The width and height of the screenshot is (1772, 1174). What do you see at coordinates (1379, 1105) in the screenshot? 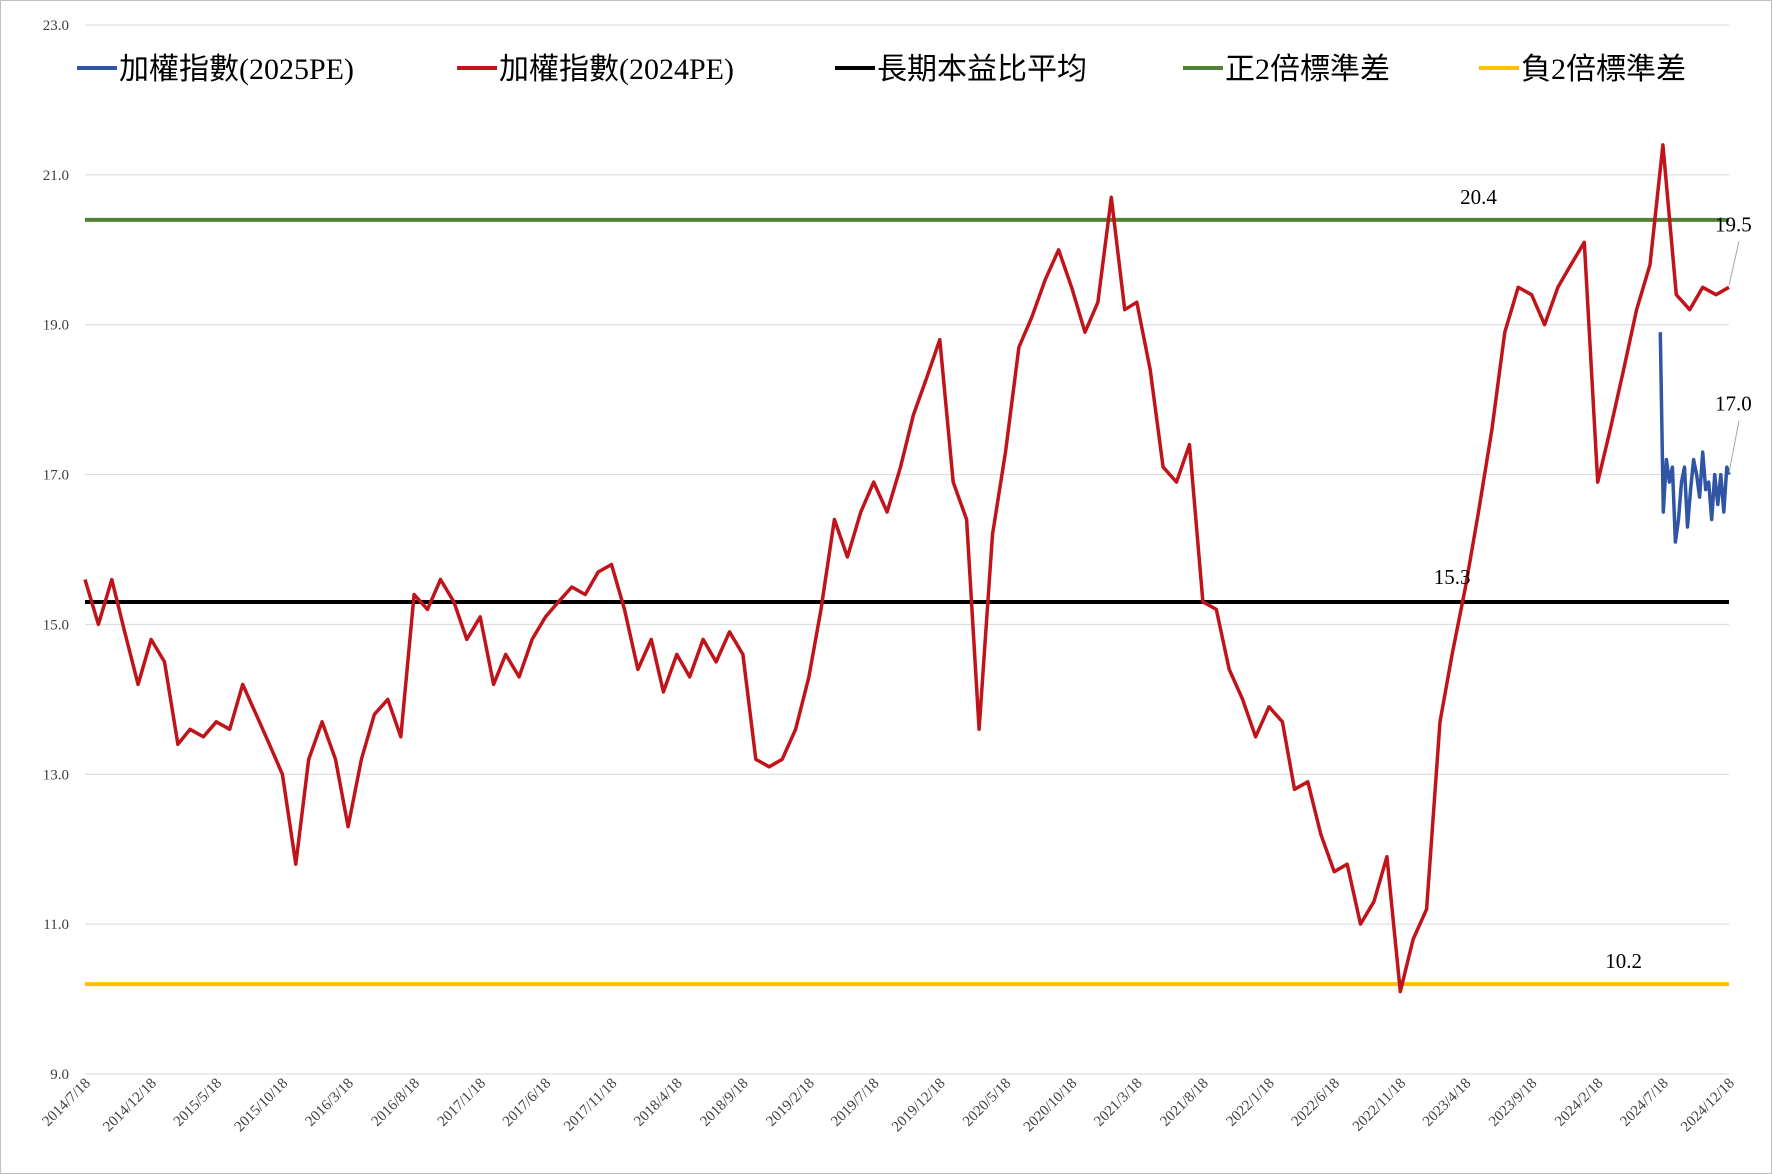
I see `x-tick-label: 2022/11/18` at bounding box center [1379, 1105].